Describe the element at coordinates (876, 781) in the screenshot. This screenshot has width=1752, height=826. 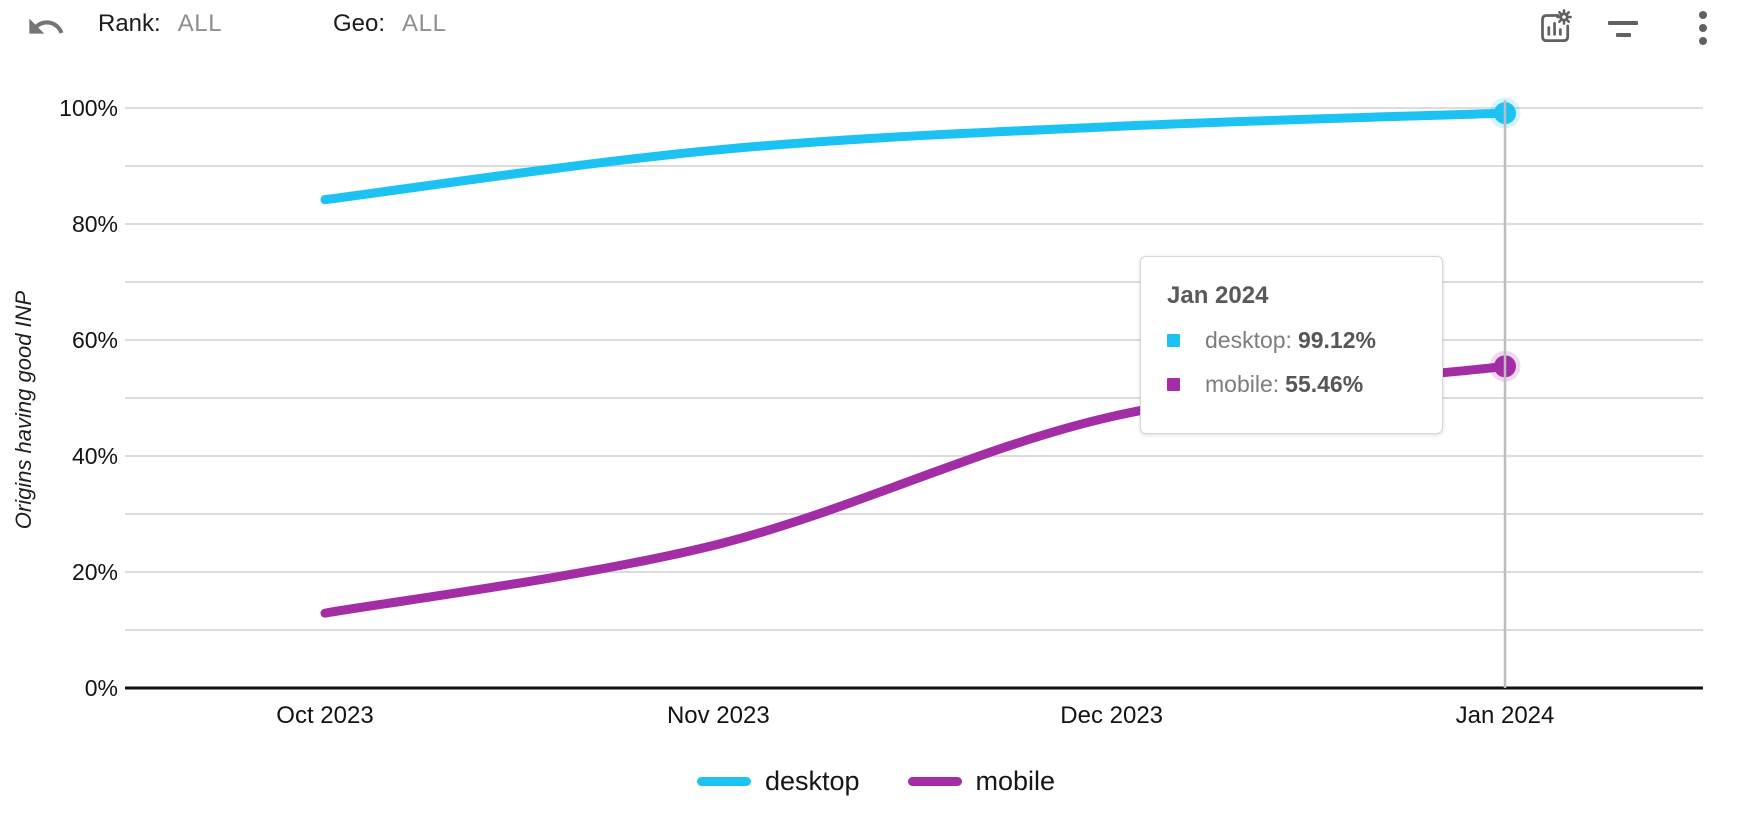
I see `chart-legend: desktop mobile` at that location.